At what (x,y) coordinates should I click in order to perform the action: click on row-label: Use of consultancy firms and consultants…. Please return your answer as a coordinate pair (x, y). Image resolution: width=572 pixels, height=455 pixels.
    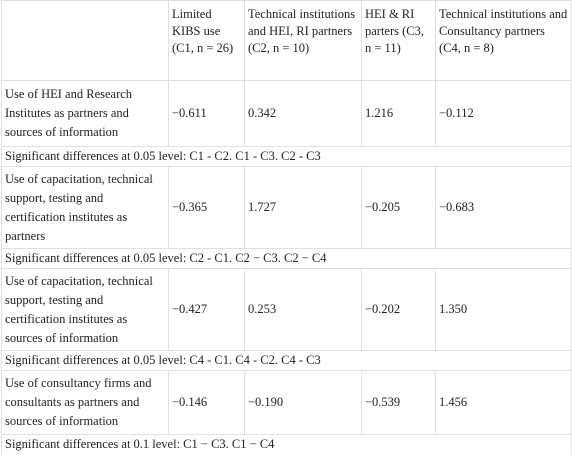
    Looking at the image, I should click on (85, 402).